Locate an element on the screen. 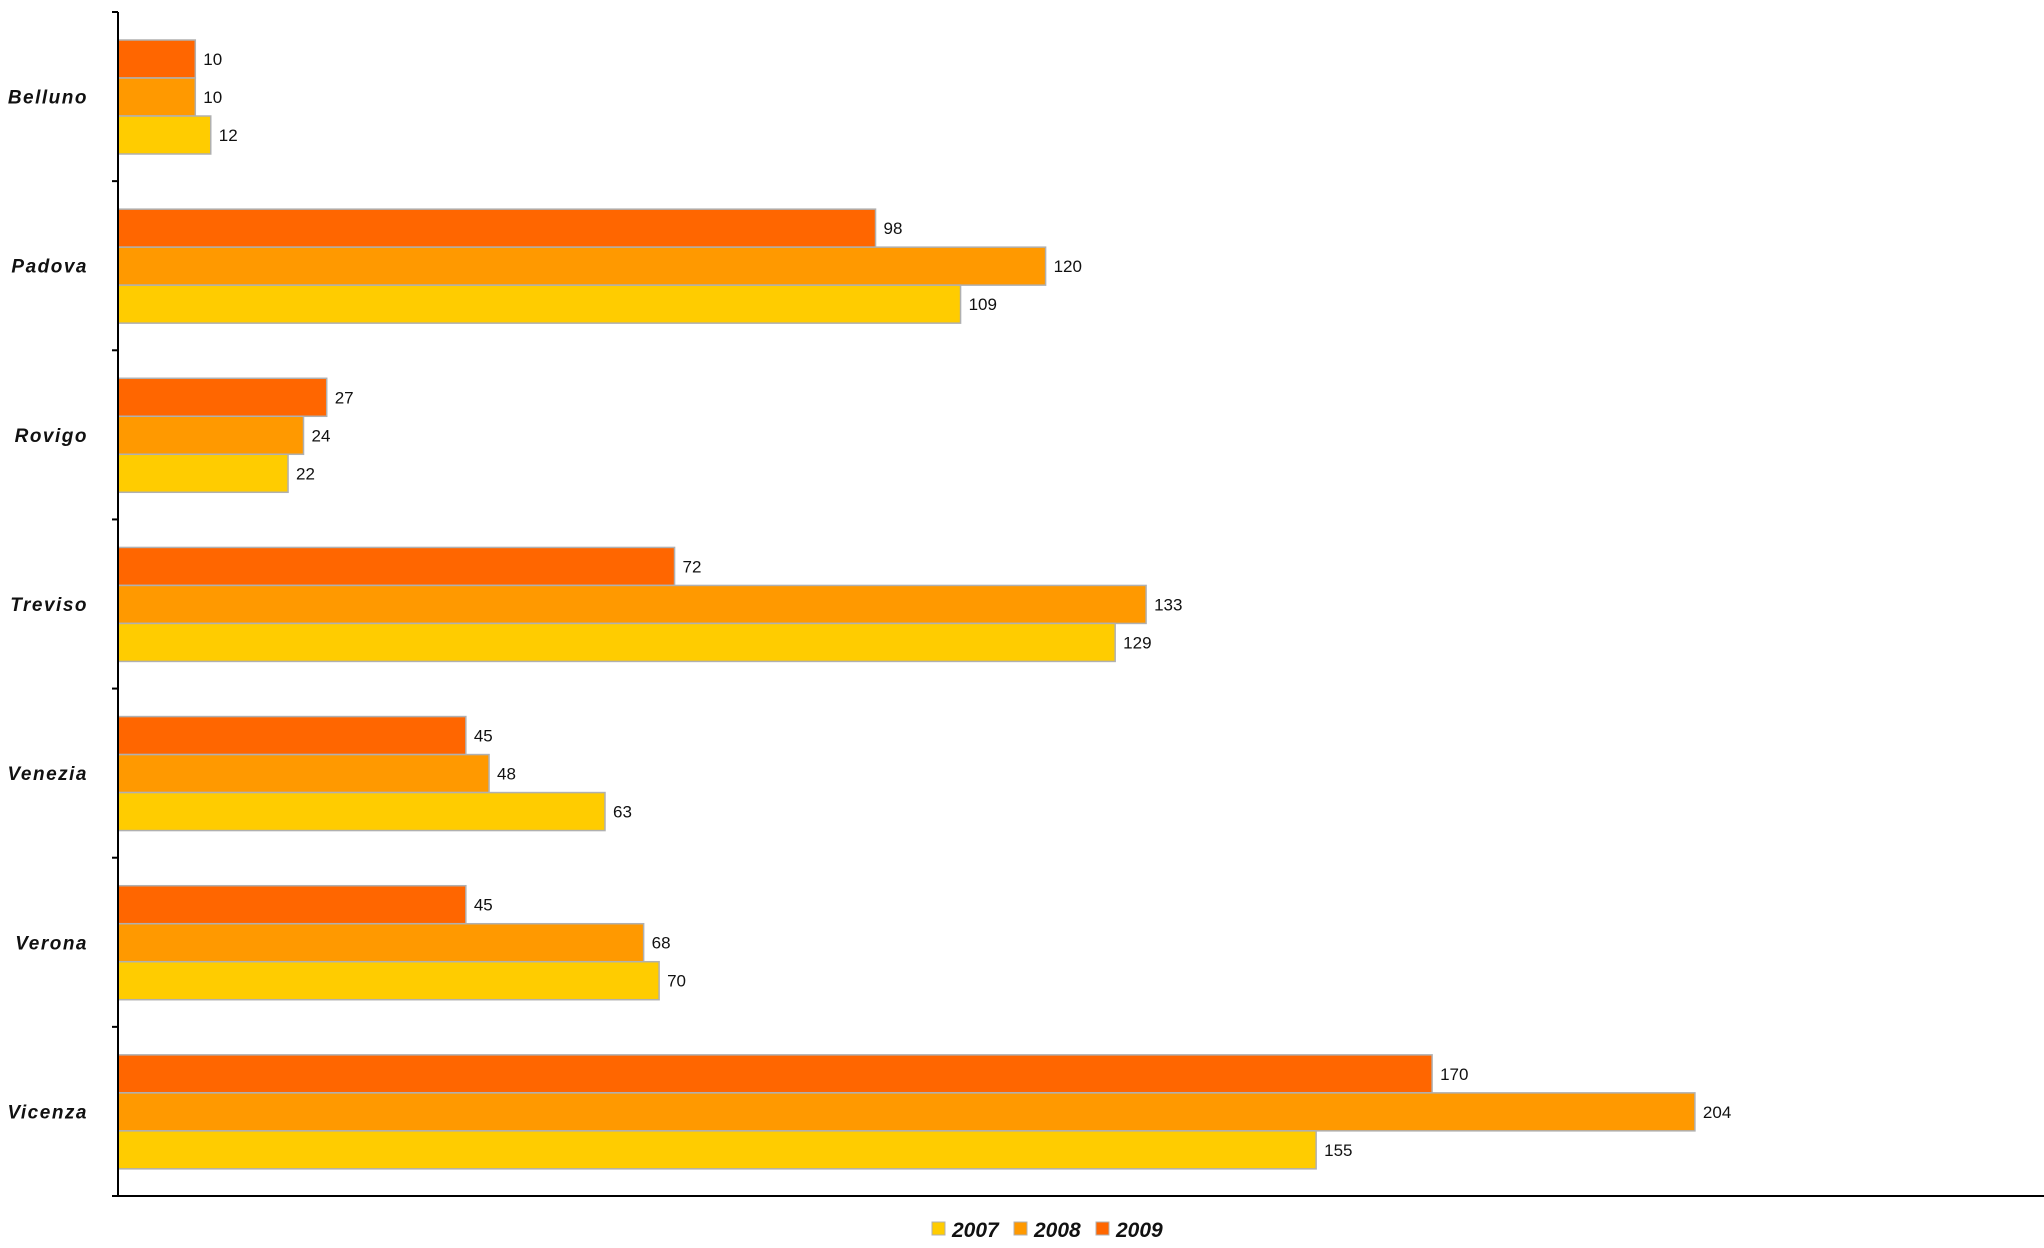 The height and width of the screenshot is (1248, 2044). bar-venezia-2009 is located at coordinates (292, 735).